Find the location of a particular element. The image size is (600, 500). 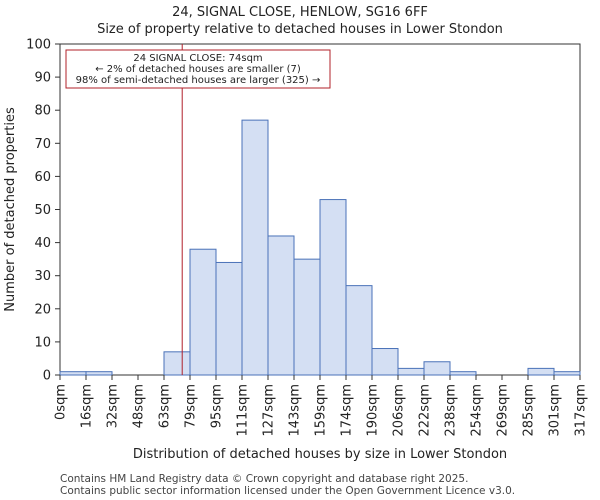

chart-title-line1: 24, SIGNAL CLOSE, HENLOW, SG16 6FF is located at coordinates (300, 12).